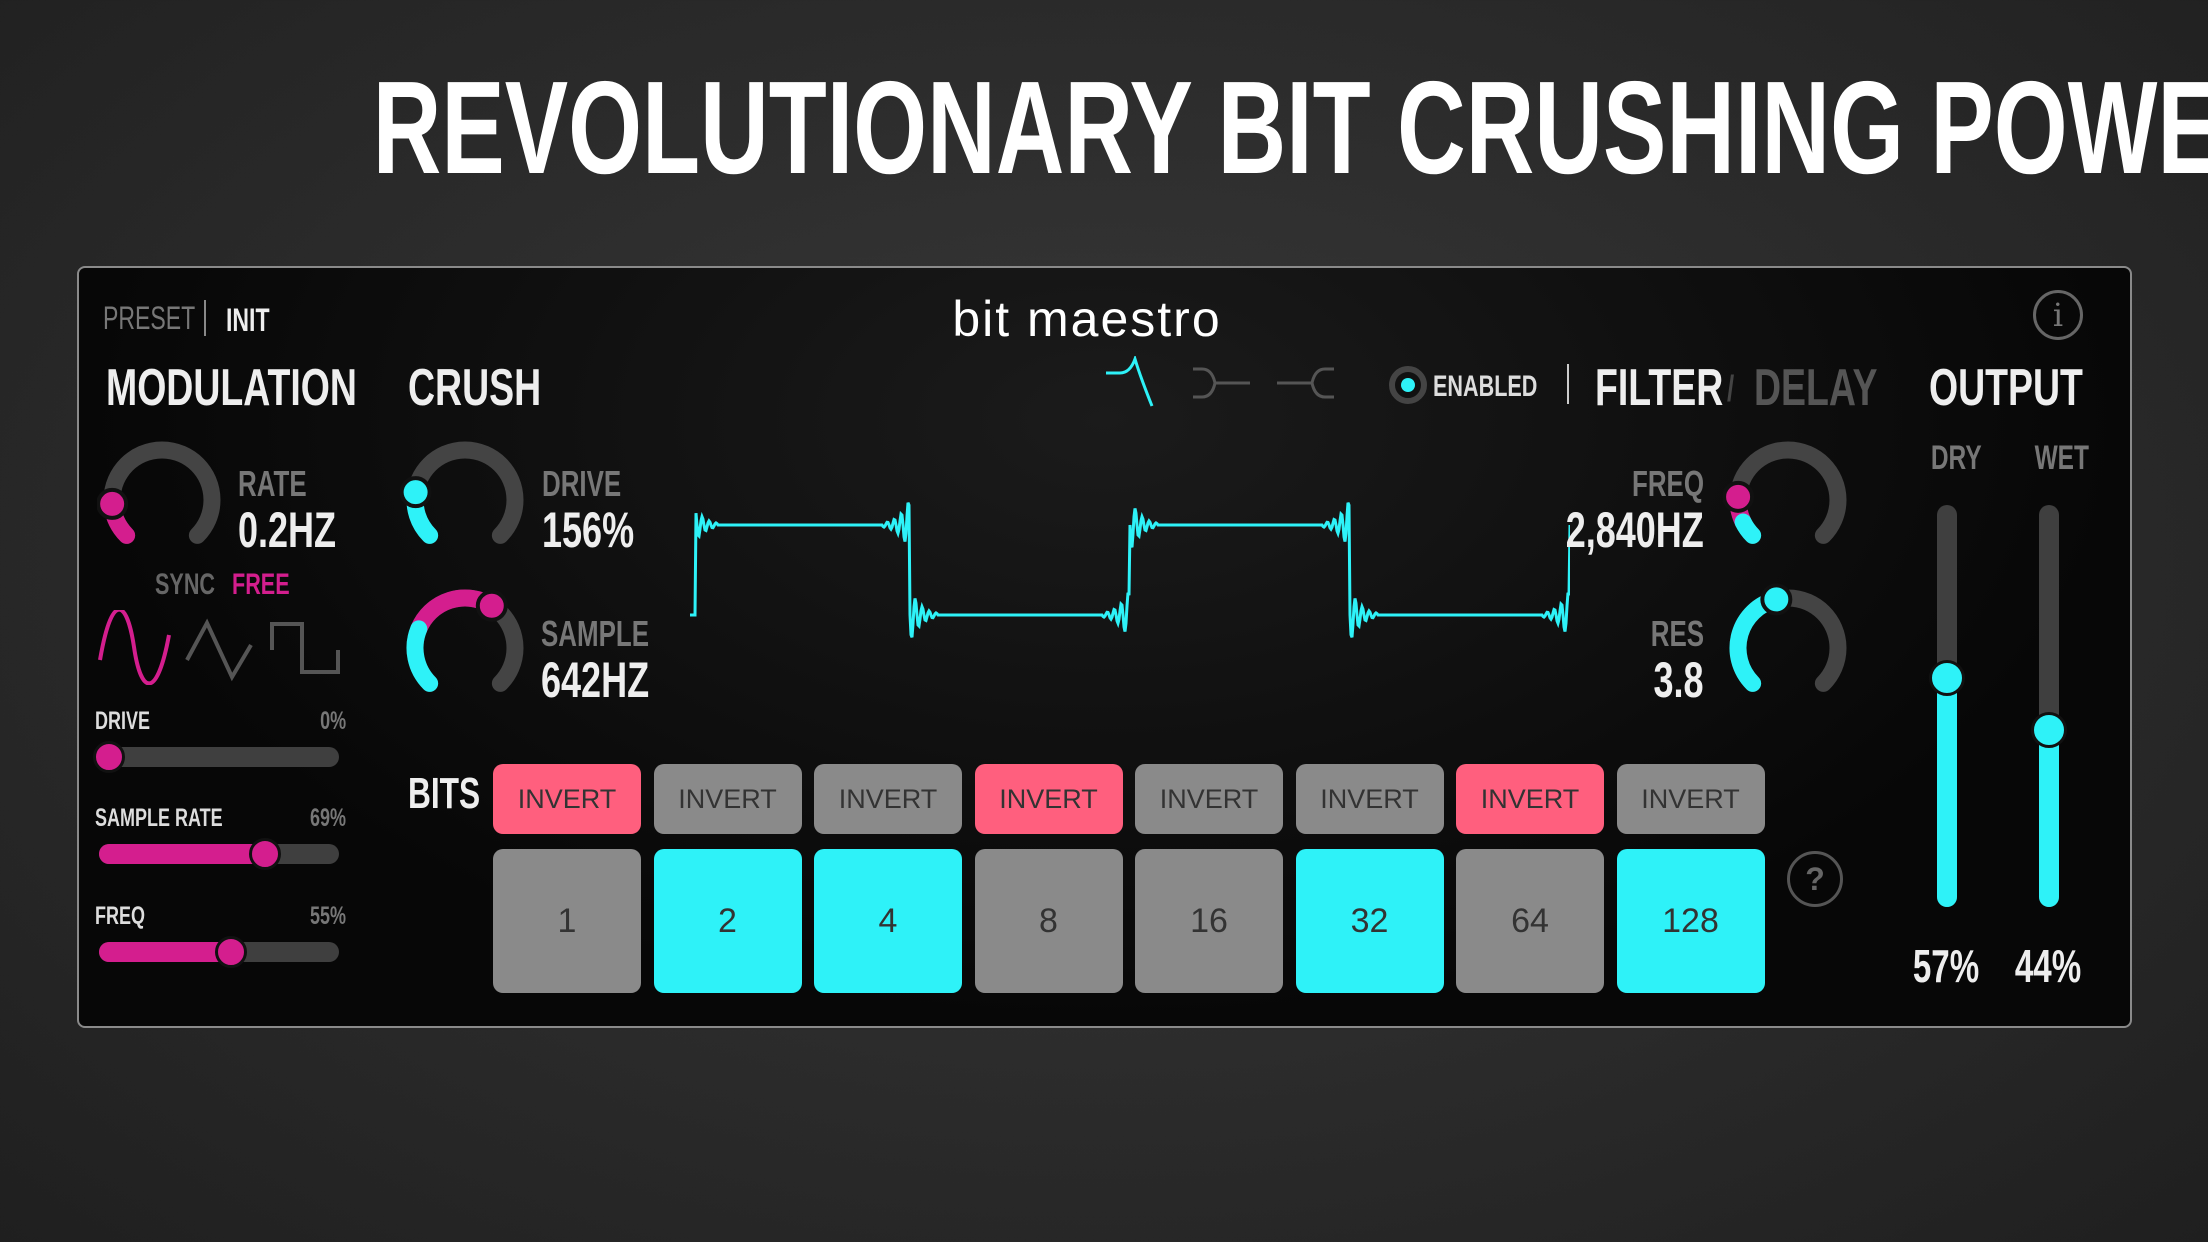  What do you see at coordinates (120, 916) in the screenshot?
I see `slider-label: FREQ` at bounding box center [120, 916].